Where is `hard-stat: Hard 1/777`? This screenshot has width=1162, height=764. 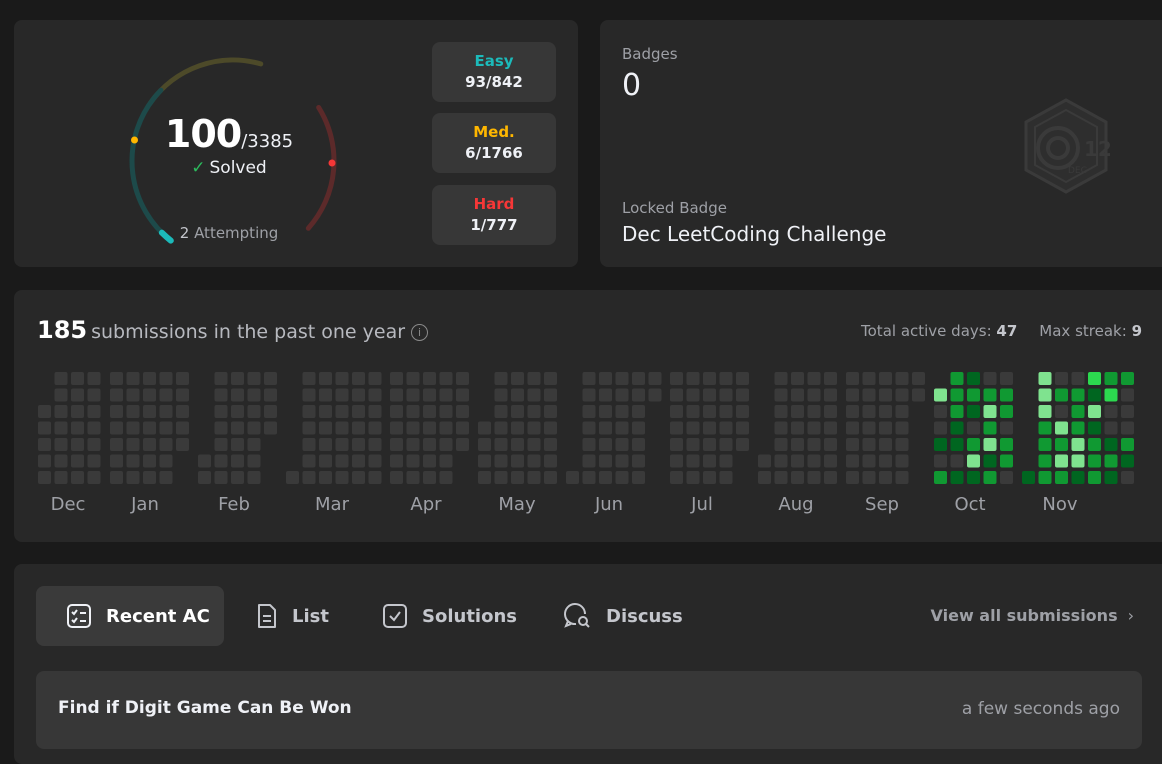 hard-stat: Hard 1/777 is located at coordinates (494, 215).